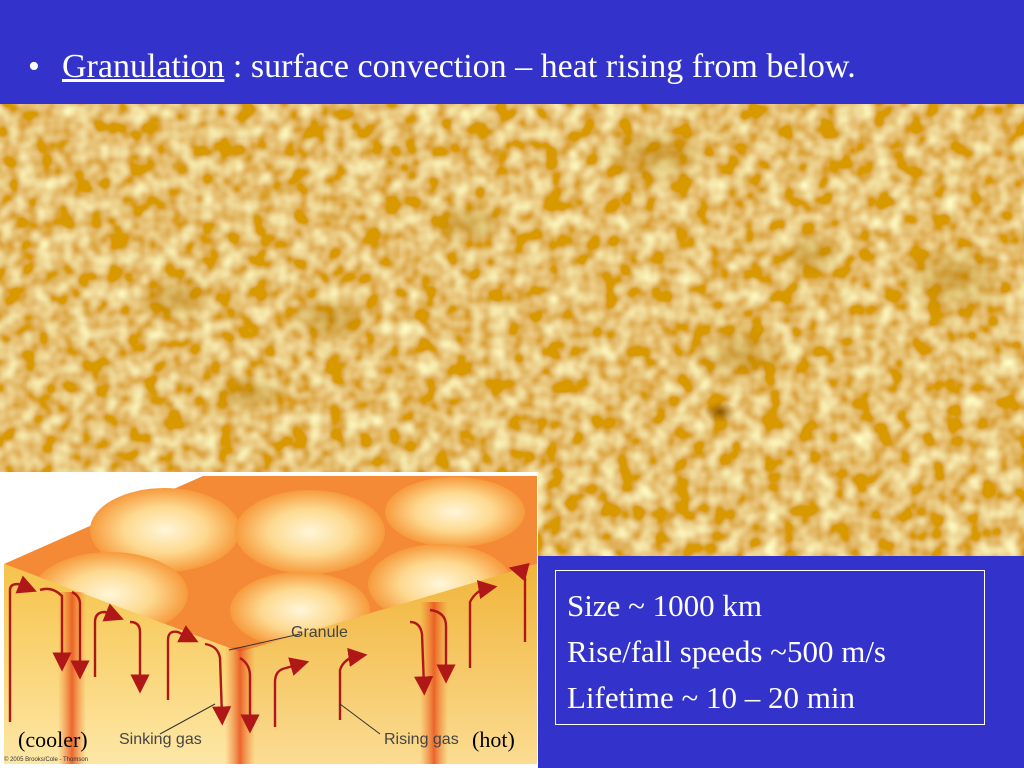 This screenshot has width=1024, height=768. Describe the element at coordinates (665, 605) in the screenshot. I see `size-fact: Size ~ 1000 km` at that location.